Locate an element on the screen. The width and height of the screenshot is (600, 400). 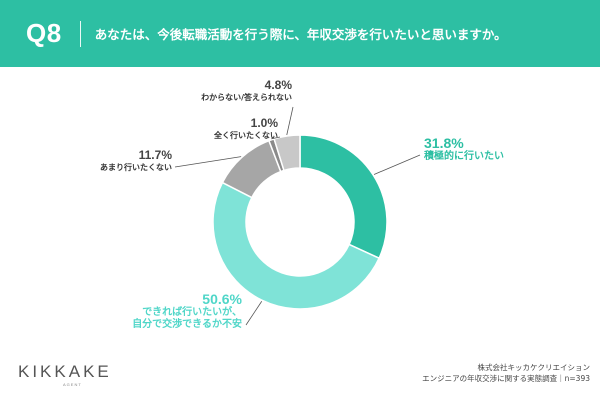
question-text: あなたは、今後転職活動を行う際に、年収交渉を行いたいと思いますか。 is located at coordinates (300, 34).